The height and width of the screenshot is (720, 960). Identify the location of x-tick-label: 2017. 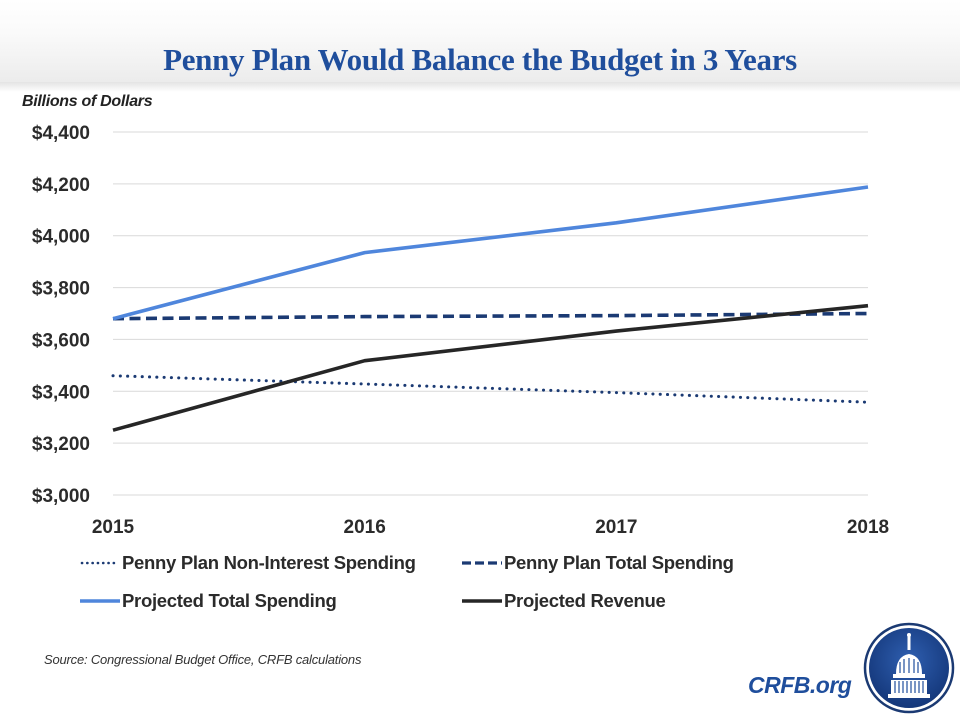
(616, 527).